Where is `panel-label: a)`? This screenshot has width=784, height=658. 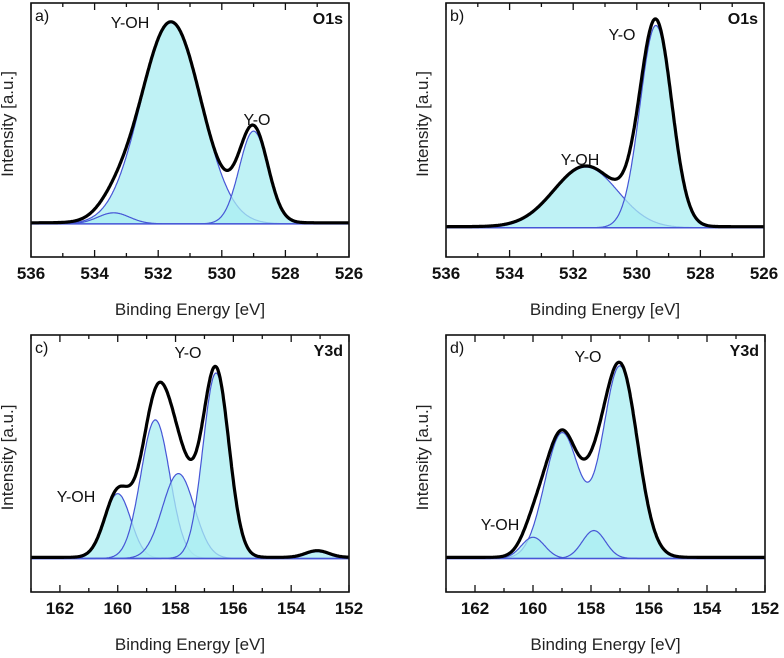 panel-label: a) is located at coordinates (42, 16).